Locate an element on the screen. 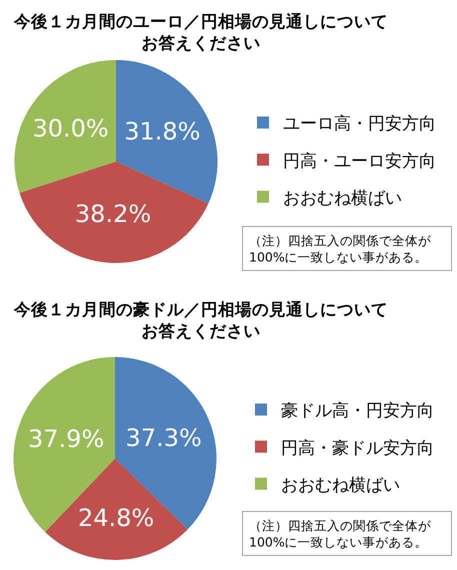 The image size is (457, 570). chart-title: 今後１カ月間の豪ドル／円相場の見通しについてお答えください is located at coordinates (200, 320).